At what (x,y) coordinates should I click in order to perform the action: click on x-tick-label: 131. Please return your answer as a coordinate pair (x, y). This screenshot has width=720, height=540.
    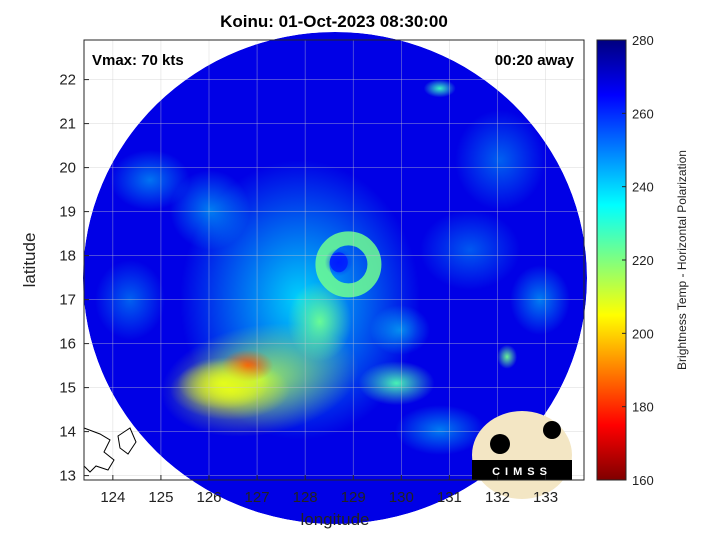
    Looking at the image, I should click on (449, 497).